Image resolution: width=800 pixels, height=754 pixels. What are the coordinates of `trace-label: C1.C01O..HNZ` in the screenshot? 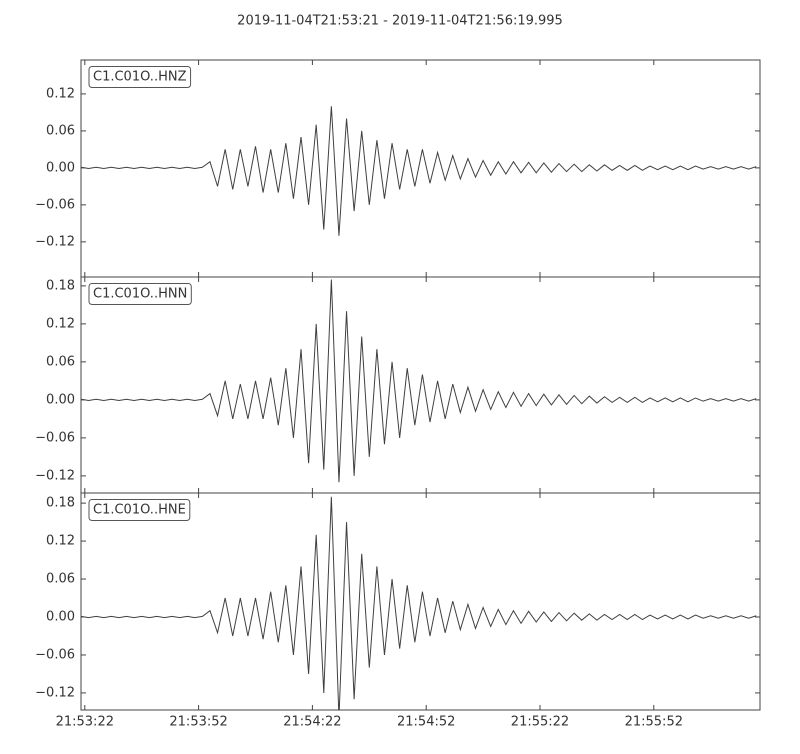 It's located at (140, 77).